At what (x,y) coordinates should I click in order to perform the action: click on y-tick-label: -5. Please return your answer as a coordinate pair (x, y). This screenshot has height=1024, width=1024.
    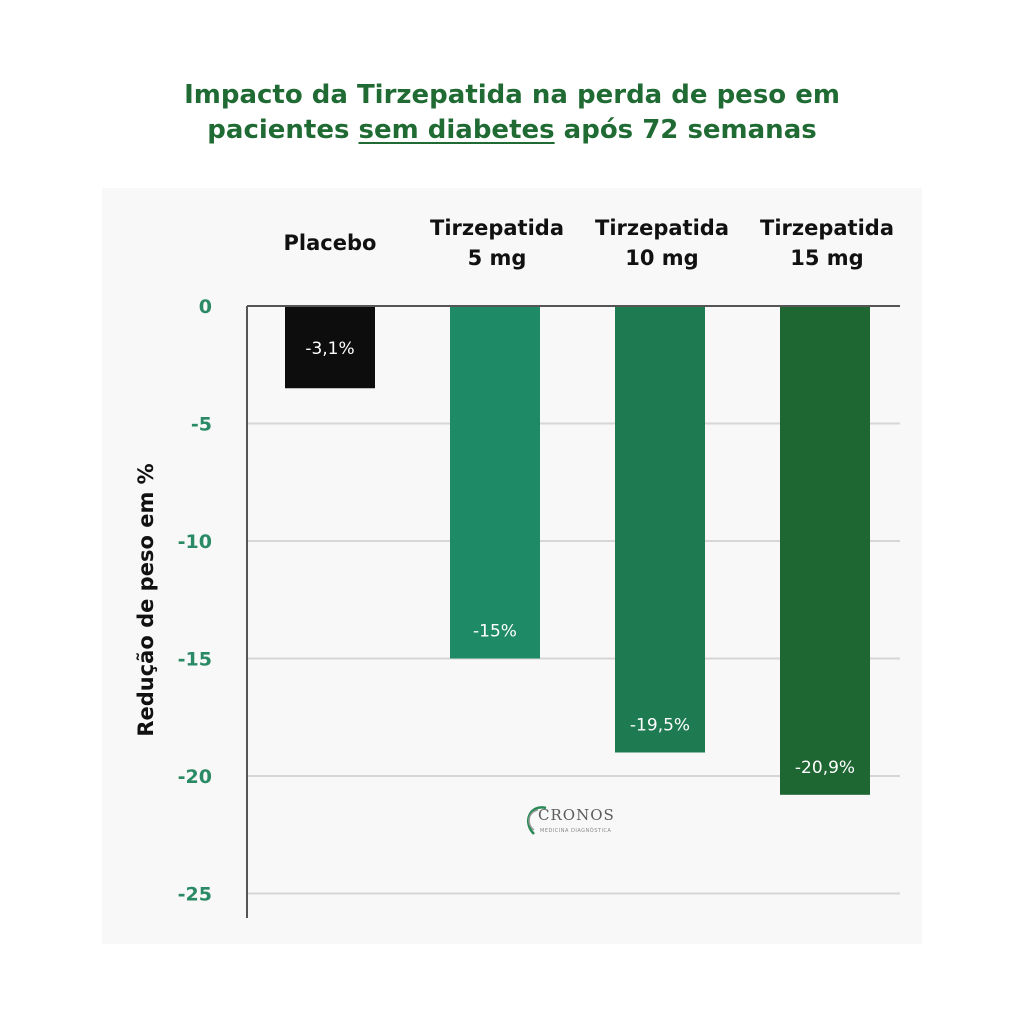
    Looking at the image, I should click on (201, 425).